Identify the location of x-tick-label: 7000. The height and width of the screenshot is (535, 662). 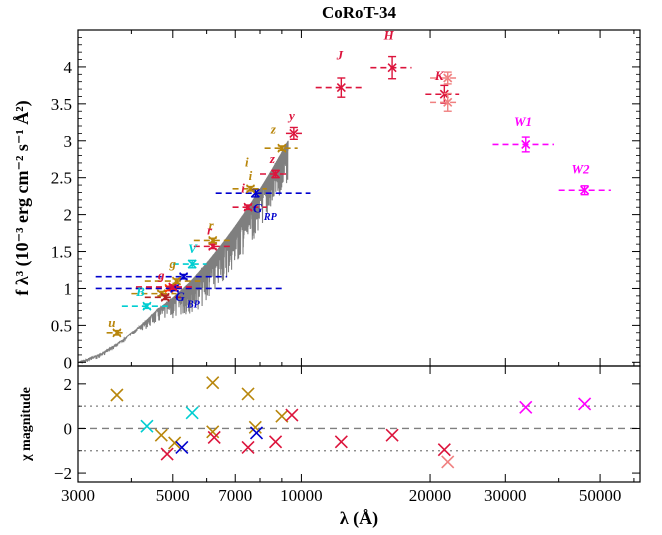
(235, 495).